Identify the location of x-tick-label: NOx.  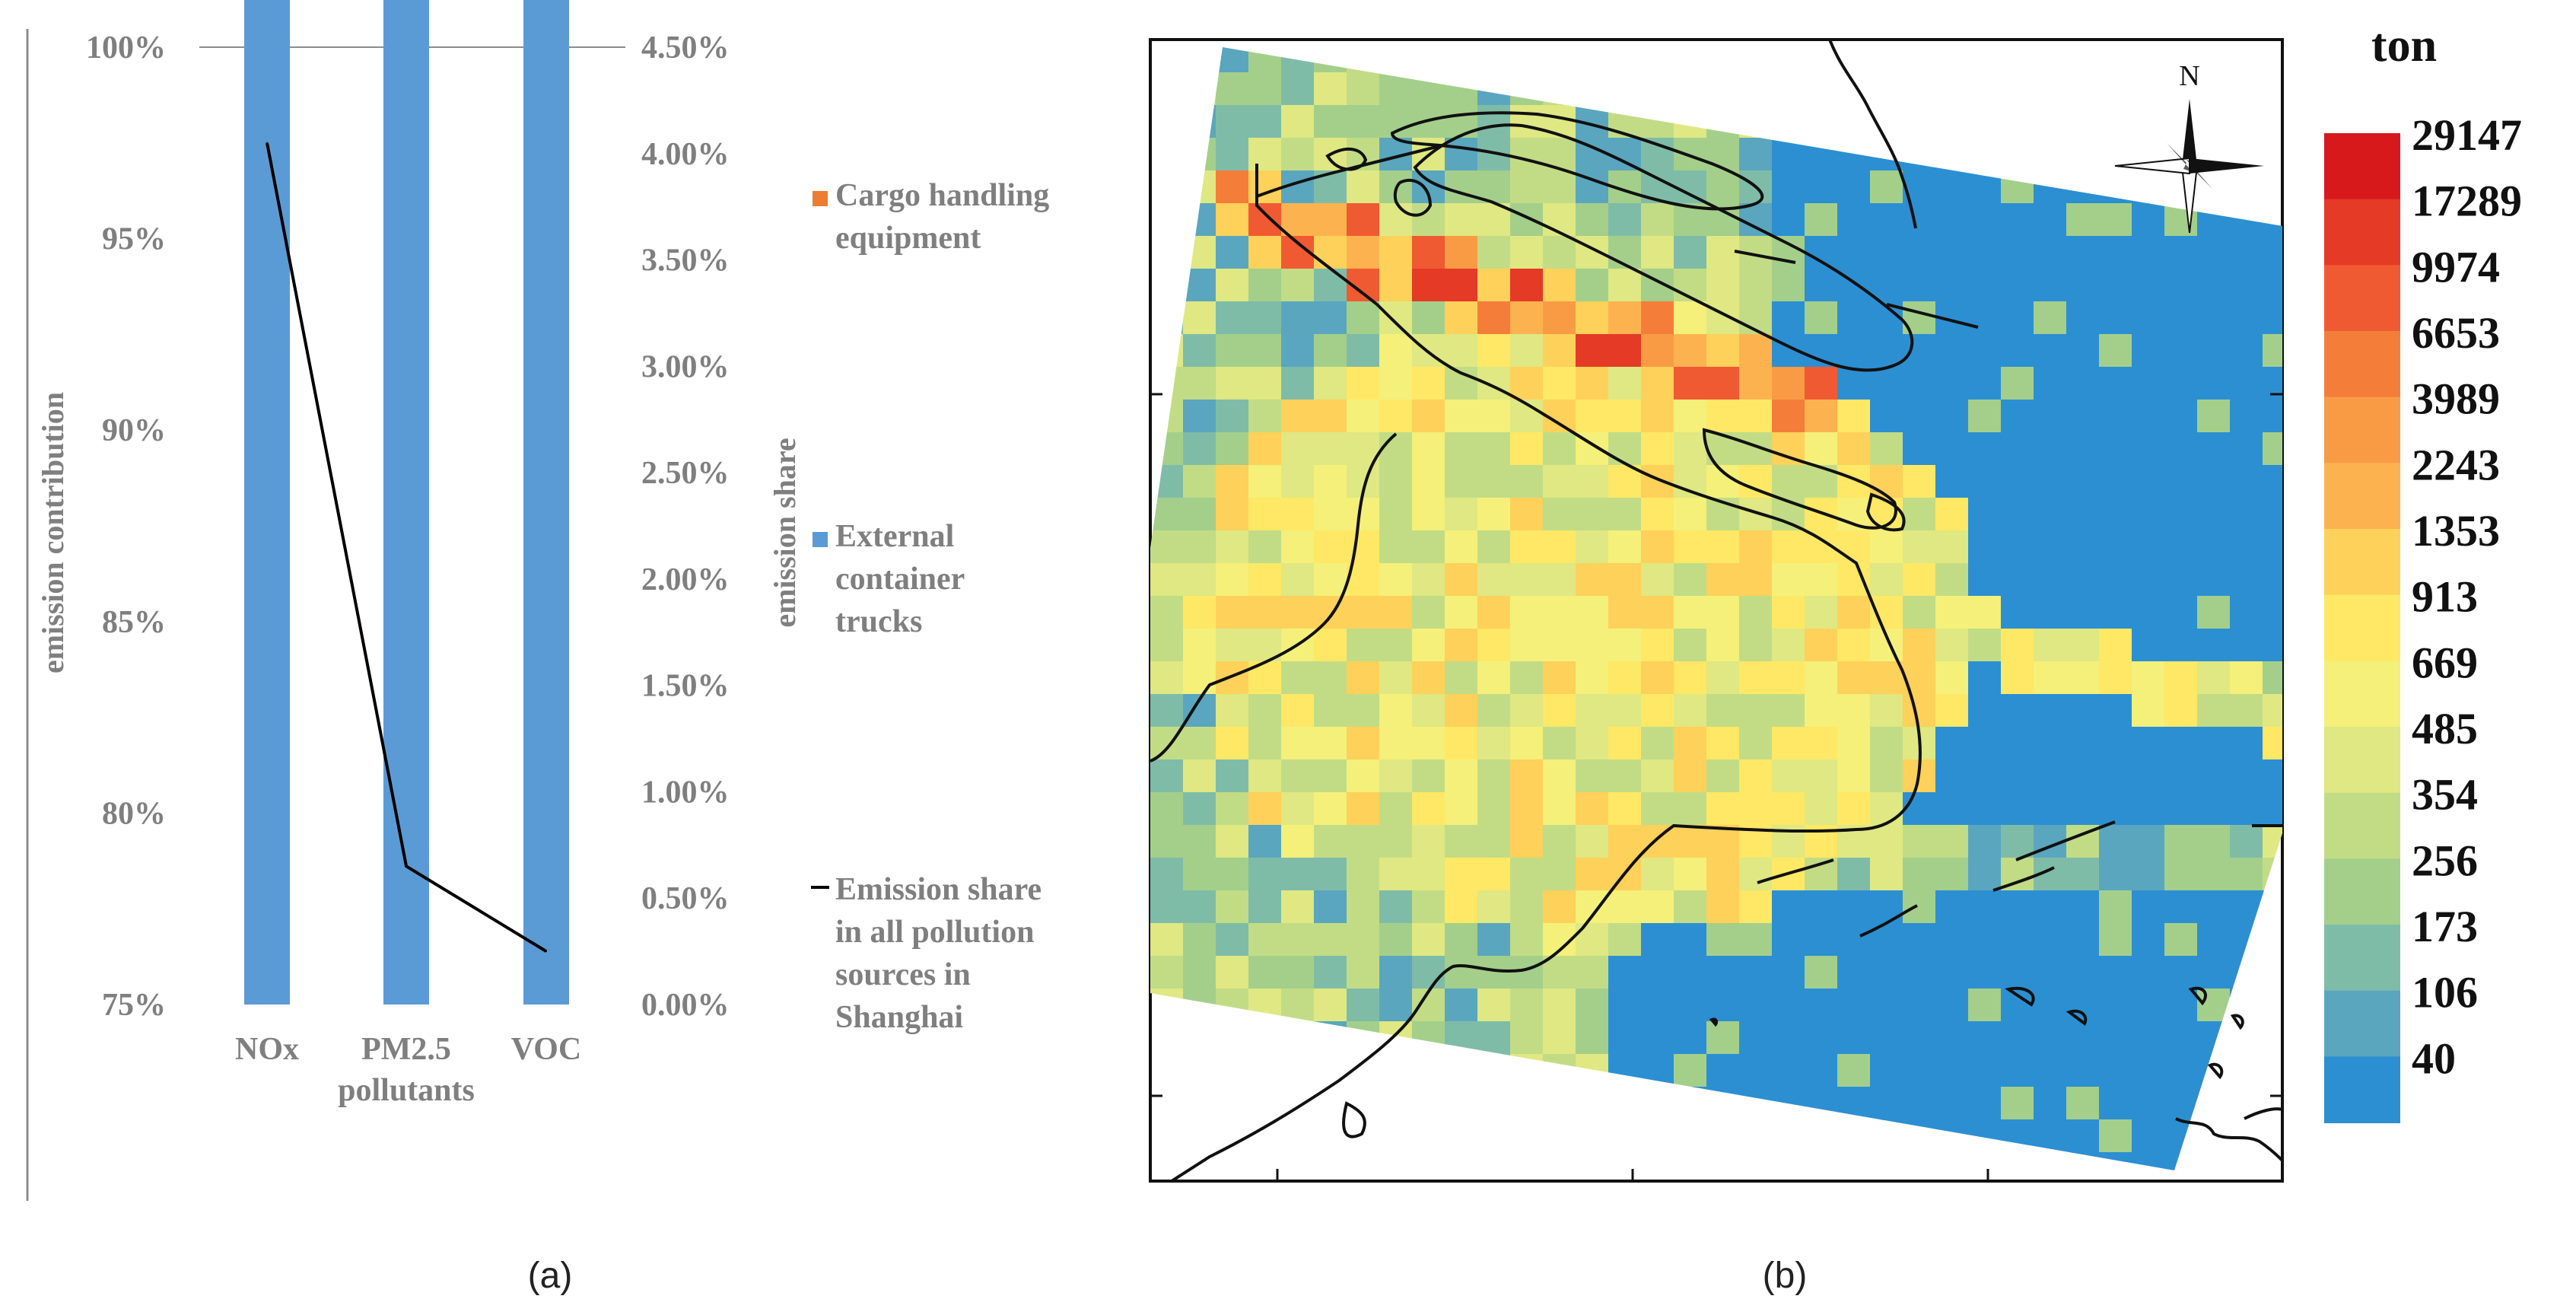
(267, 1049).